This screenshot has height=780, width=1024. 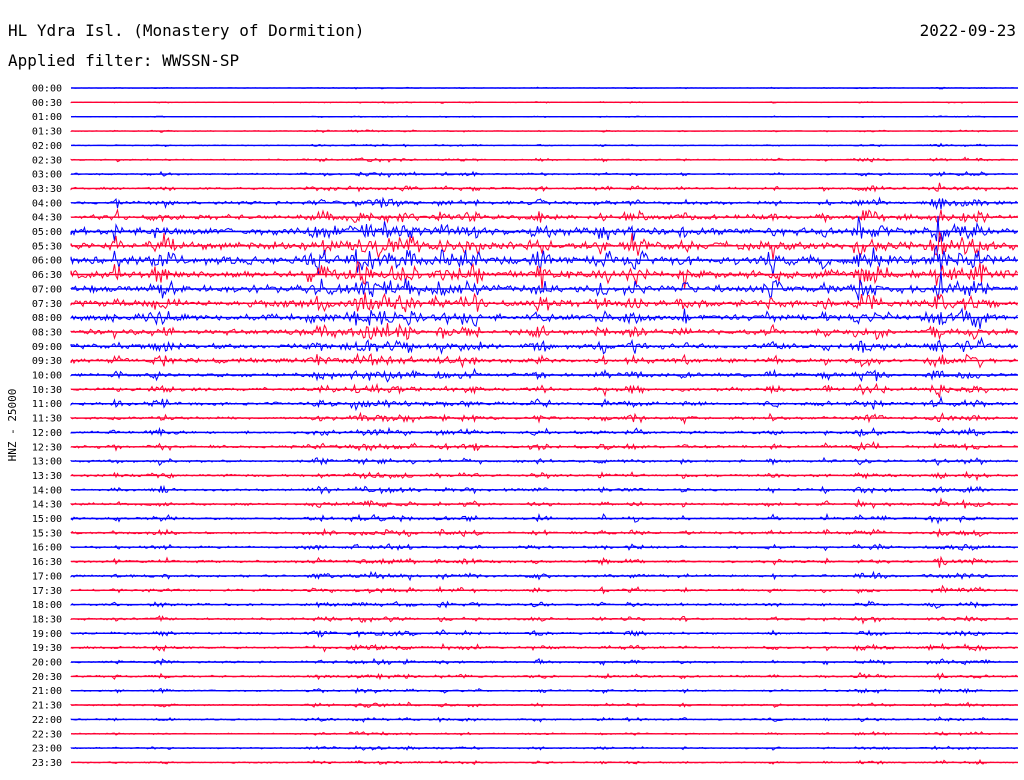 What do you see at coordinates (47, 89) in the screenshot?
I see `row-time-label: 00:00` at bounding box center [47, 89].